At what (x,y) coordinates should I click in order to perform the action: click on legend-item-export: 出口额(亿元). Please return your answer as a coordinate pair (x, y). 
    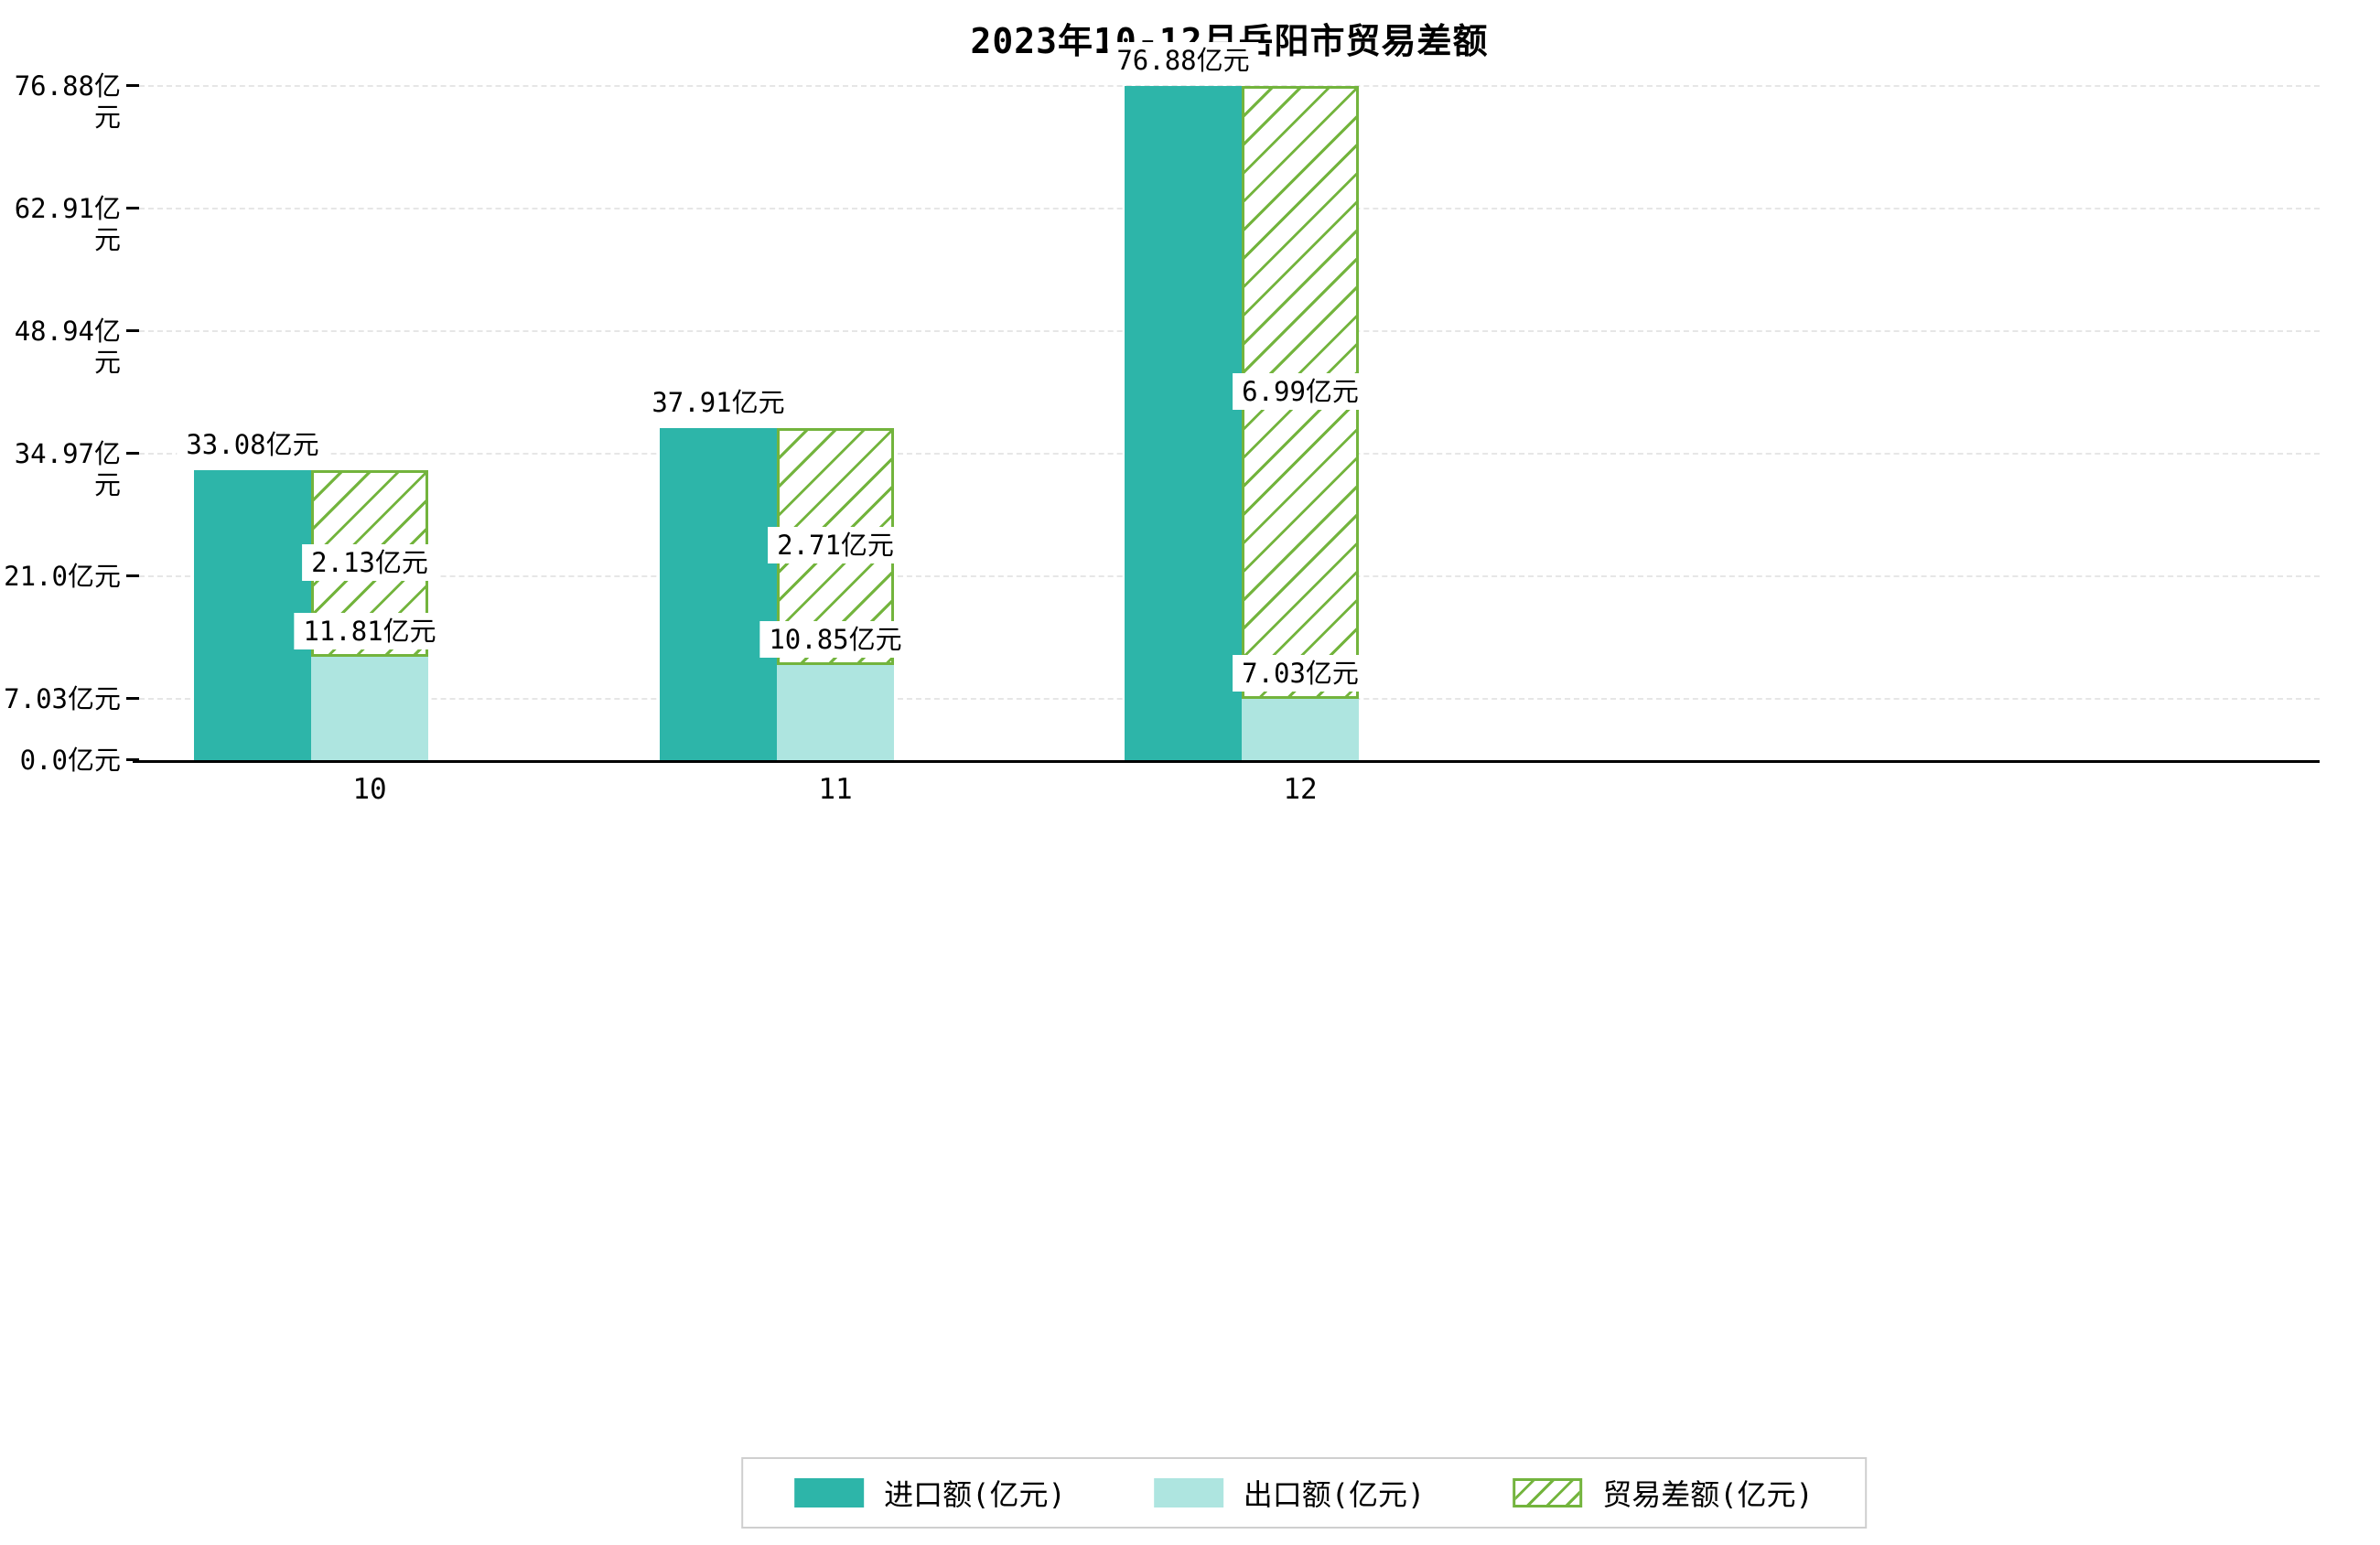
    Looking at the image, I should click on (1289, 1493).